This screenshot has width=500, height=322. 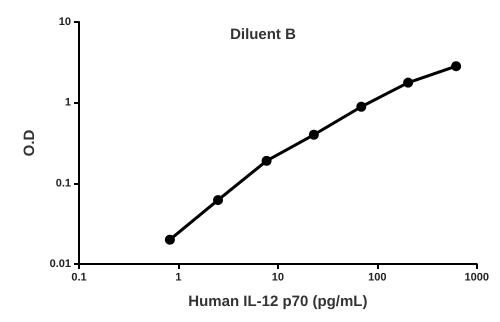 I want to click on x-tick-label: 1, so click(x=178, y=278).